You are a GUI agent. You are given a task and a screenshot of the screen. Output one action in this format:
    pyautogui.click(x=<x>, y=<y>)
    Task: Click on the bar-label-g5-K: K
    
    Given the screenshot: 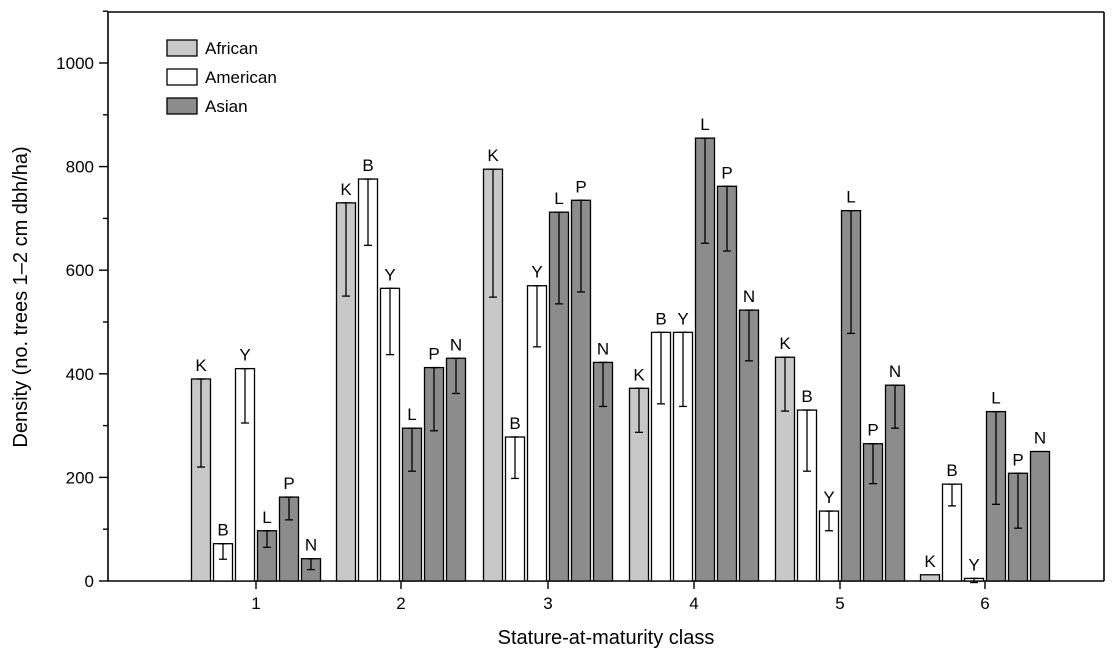 What is the action you would take?
    pyautogui.click(x=785, y=343)
    